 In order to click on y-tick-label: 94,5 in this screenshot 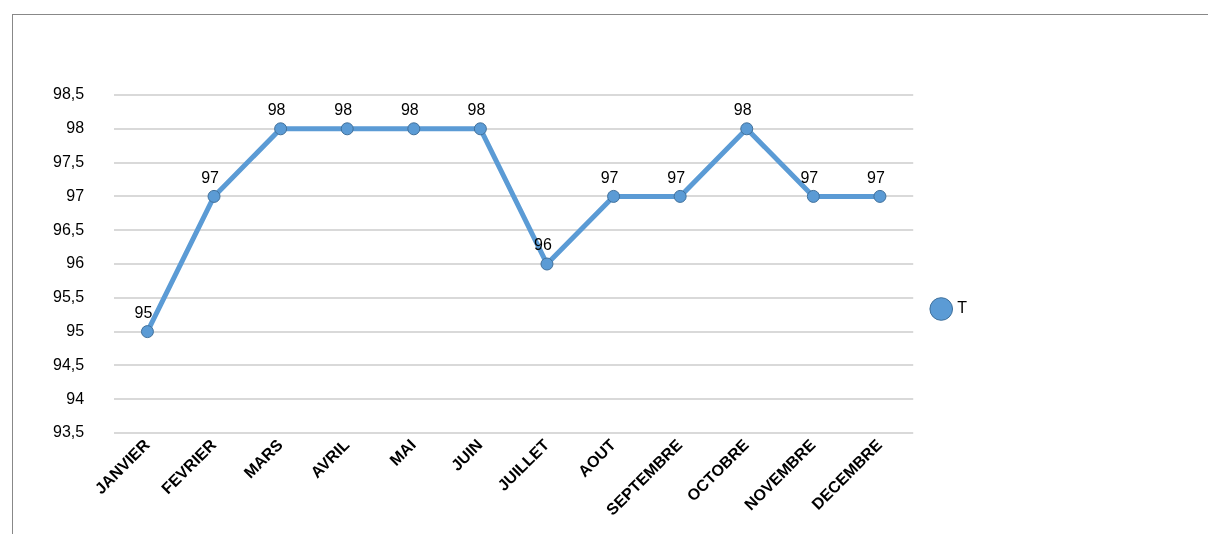, I will do `click(69, 364)`.